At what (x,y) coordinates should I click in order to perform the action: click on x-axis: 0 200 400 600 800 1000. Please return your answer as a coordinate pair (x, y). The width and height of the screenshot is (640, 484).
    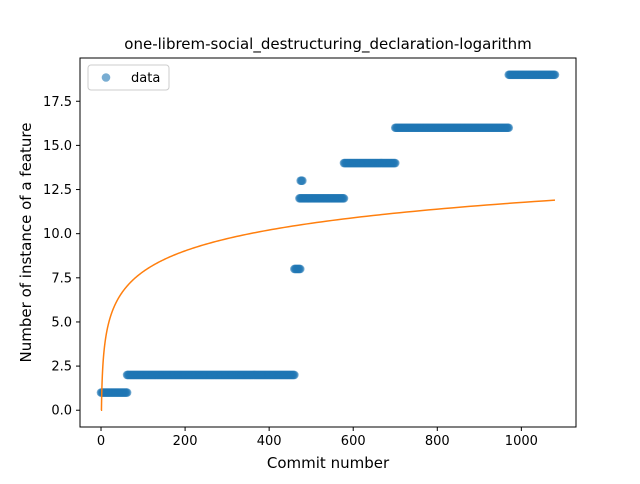
    Looking at the image, I should click on (317, 438).